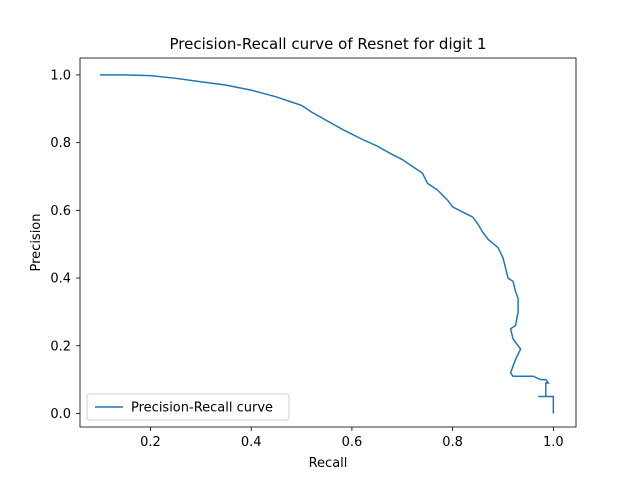  I want to click on x-axis-ticks: 0.2 0.4 0.6 0.8 1.0, so click(352, 438).